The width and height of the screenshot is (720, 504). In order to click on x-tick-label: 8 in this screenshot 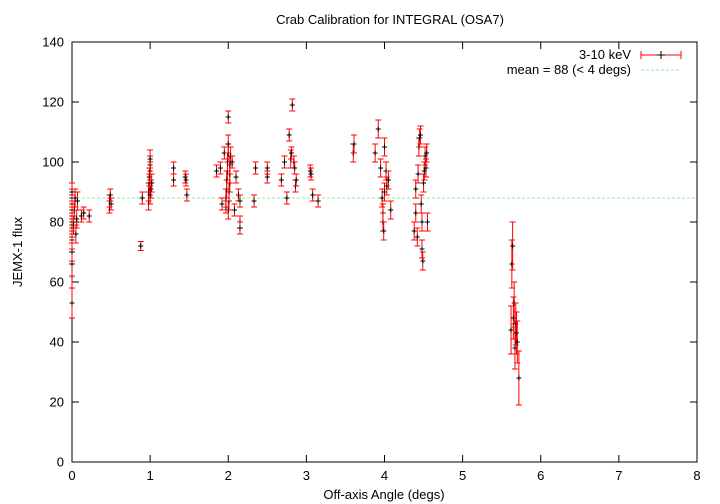, I will do `click(696, 475)`.